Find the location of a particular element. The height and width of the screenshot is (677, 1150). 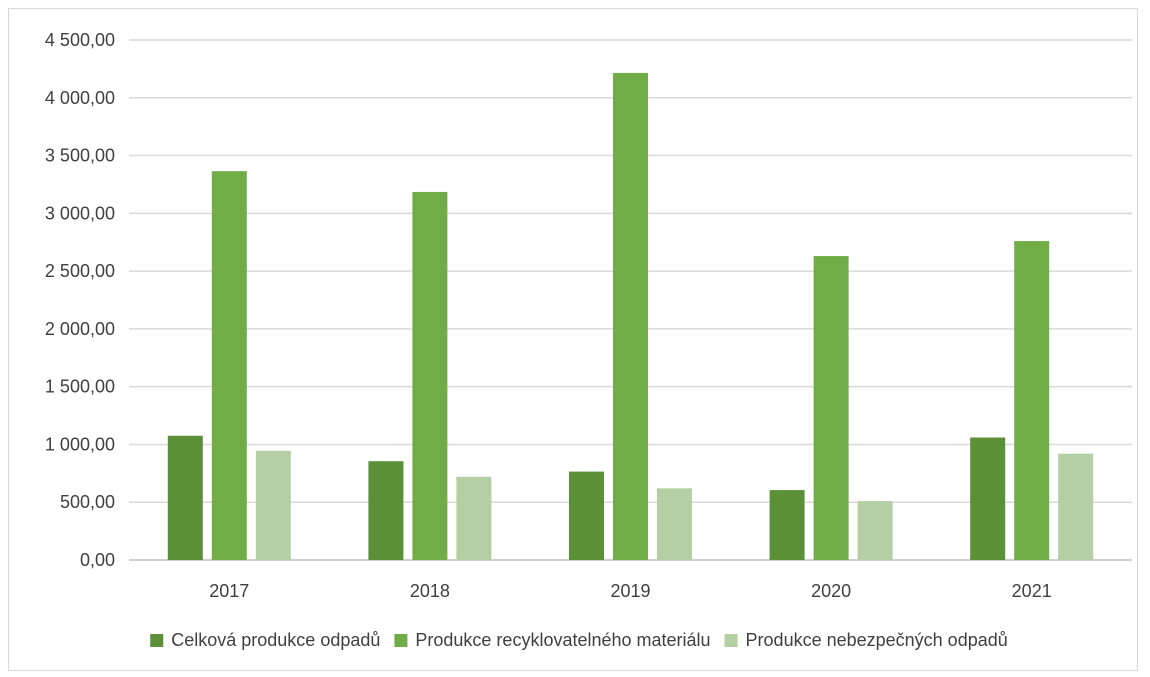

y-tick-label: 1 000,00 is located at coordinates (80, 444).